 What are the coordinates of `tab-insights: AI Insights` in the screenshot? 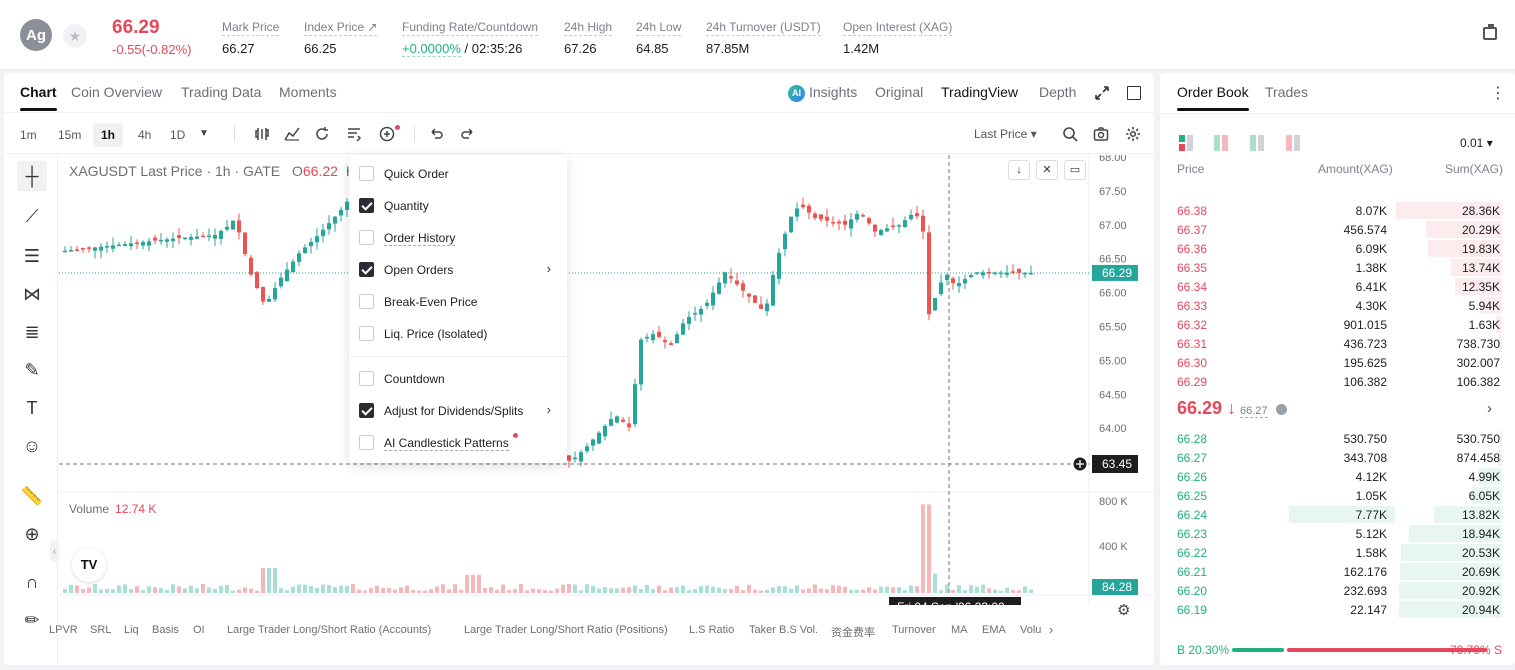 It's located at (822, 93).